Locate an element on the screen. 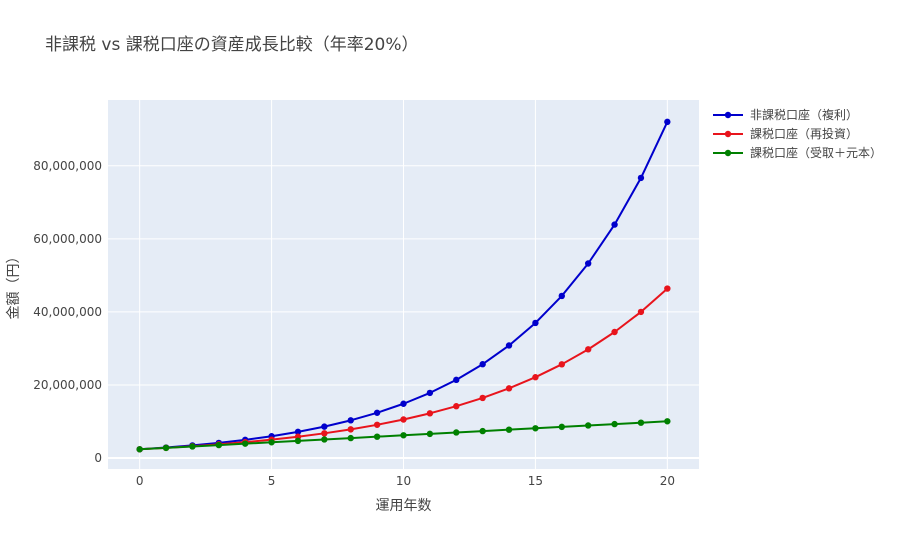 This screenshot has height=550, width=900. x-tick-label: 5 is located at coordinates (272, 481).